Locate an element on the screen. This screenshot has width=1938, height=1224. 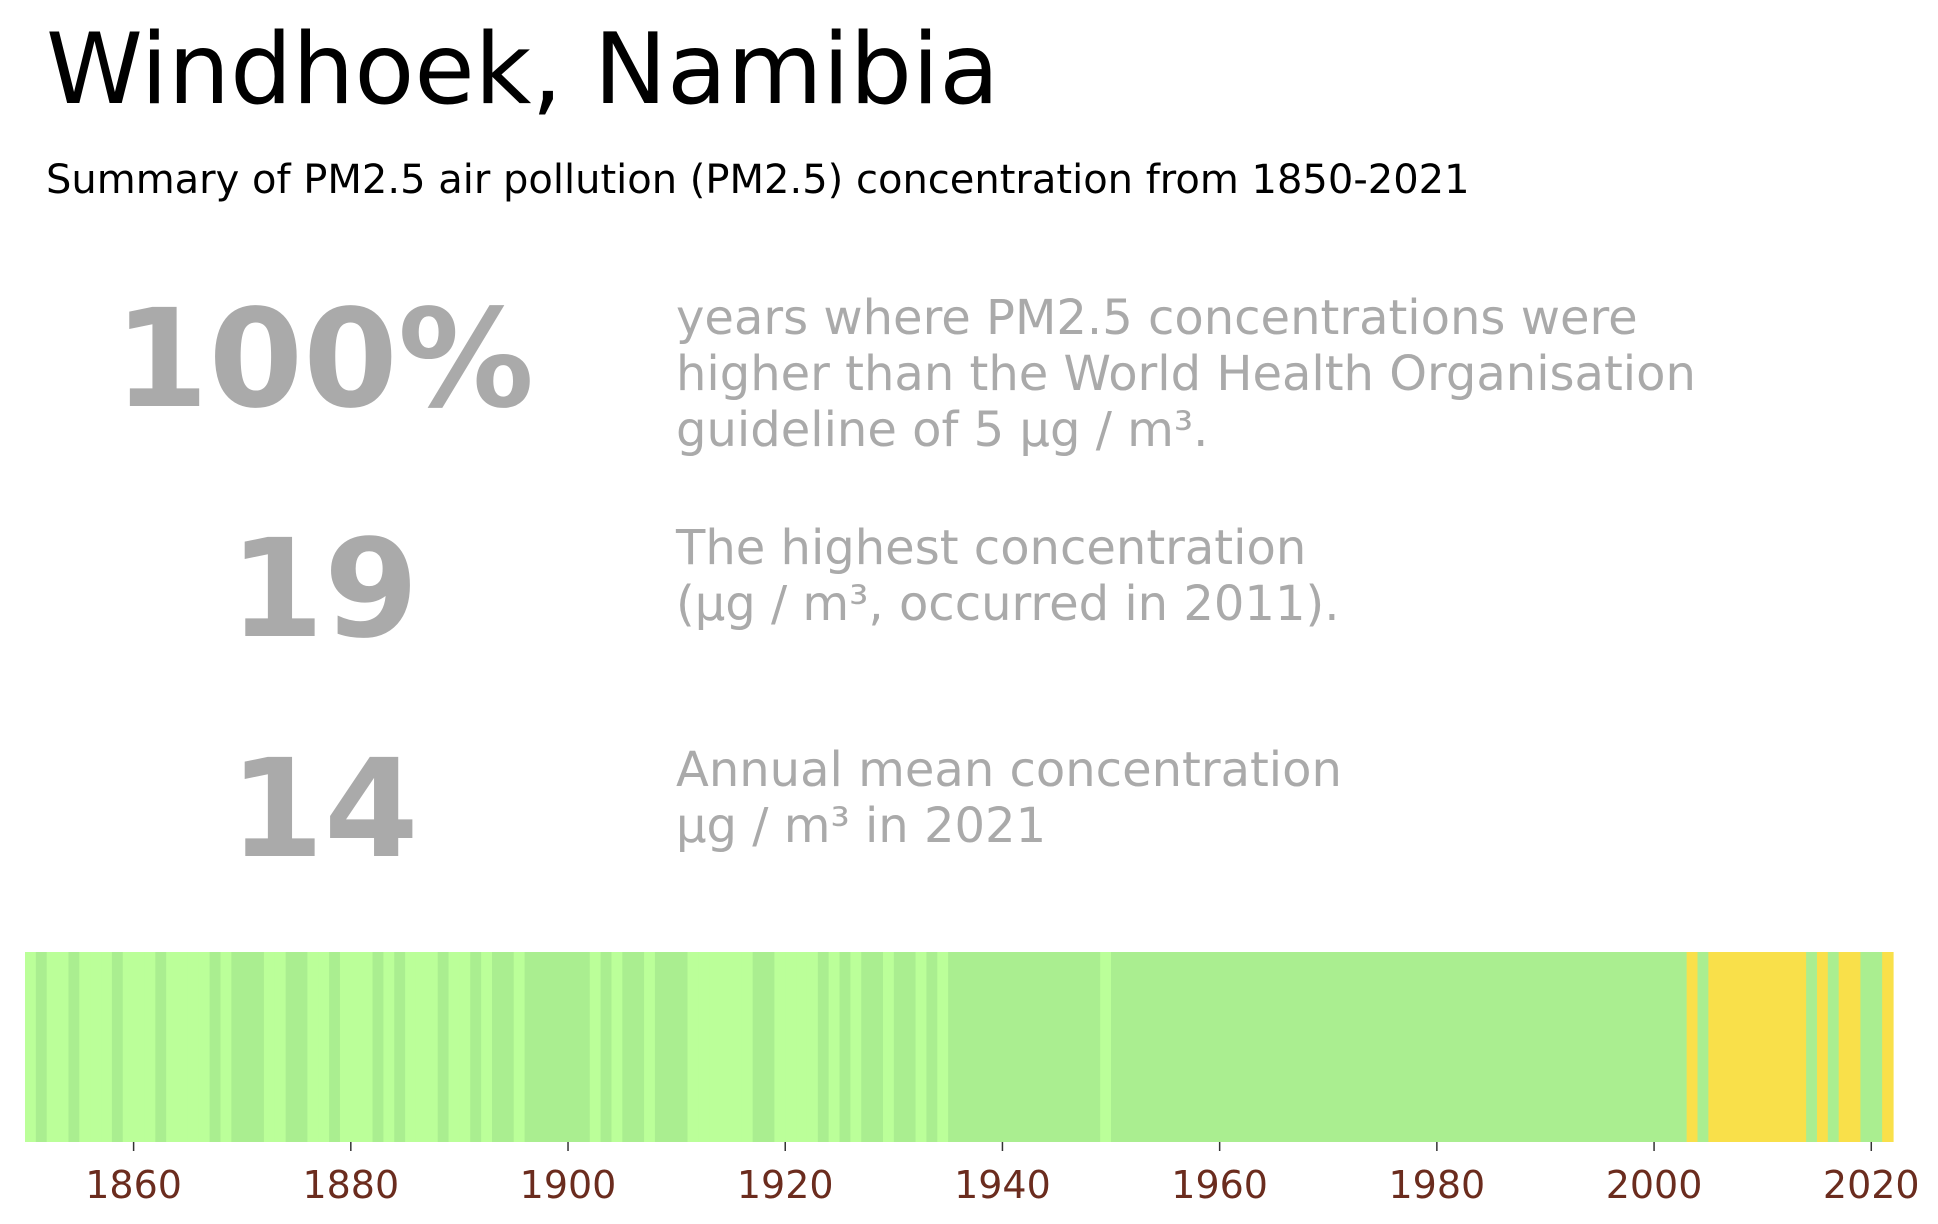
stripe-1926 is located at coordinates (856, 1047).